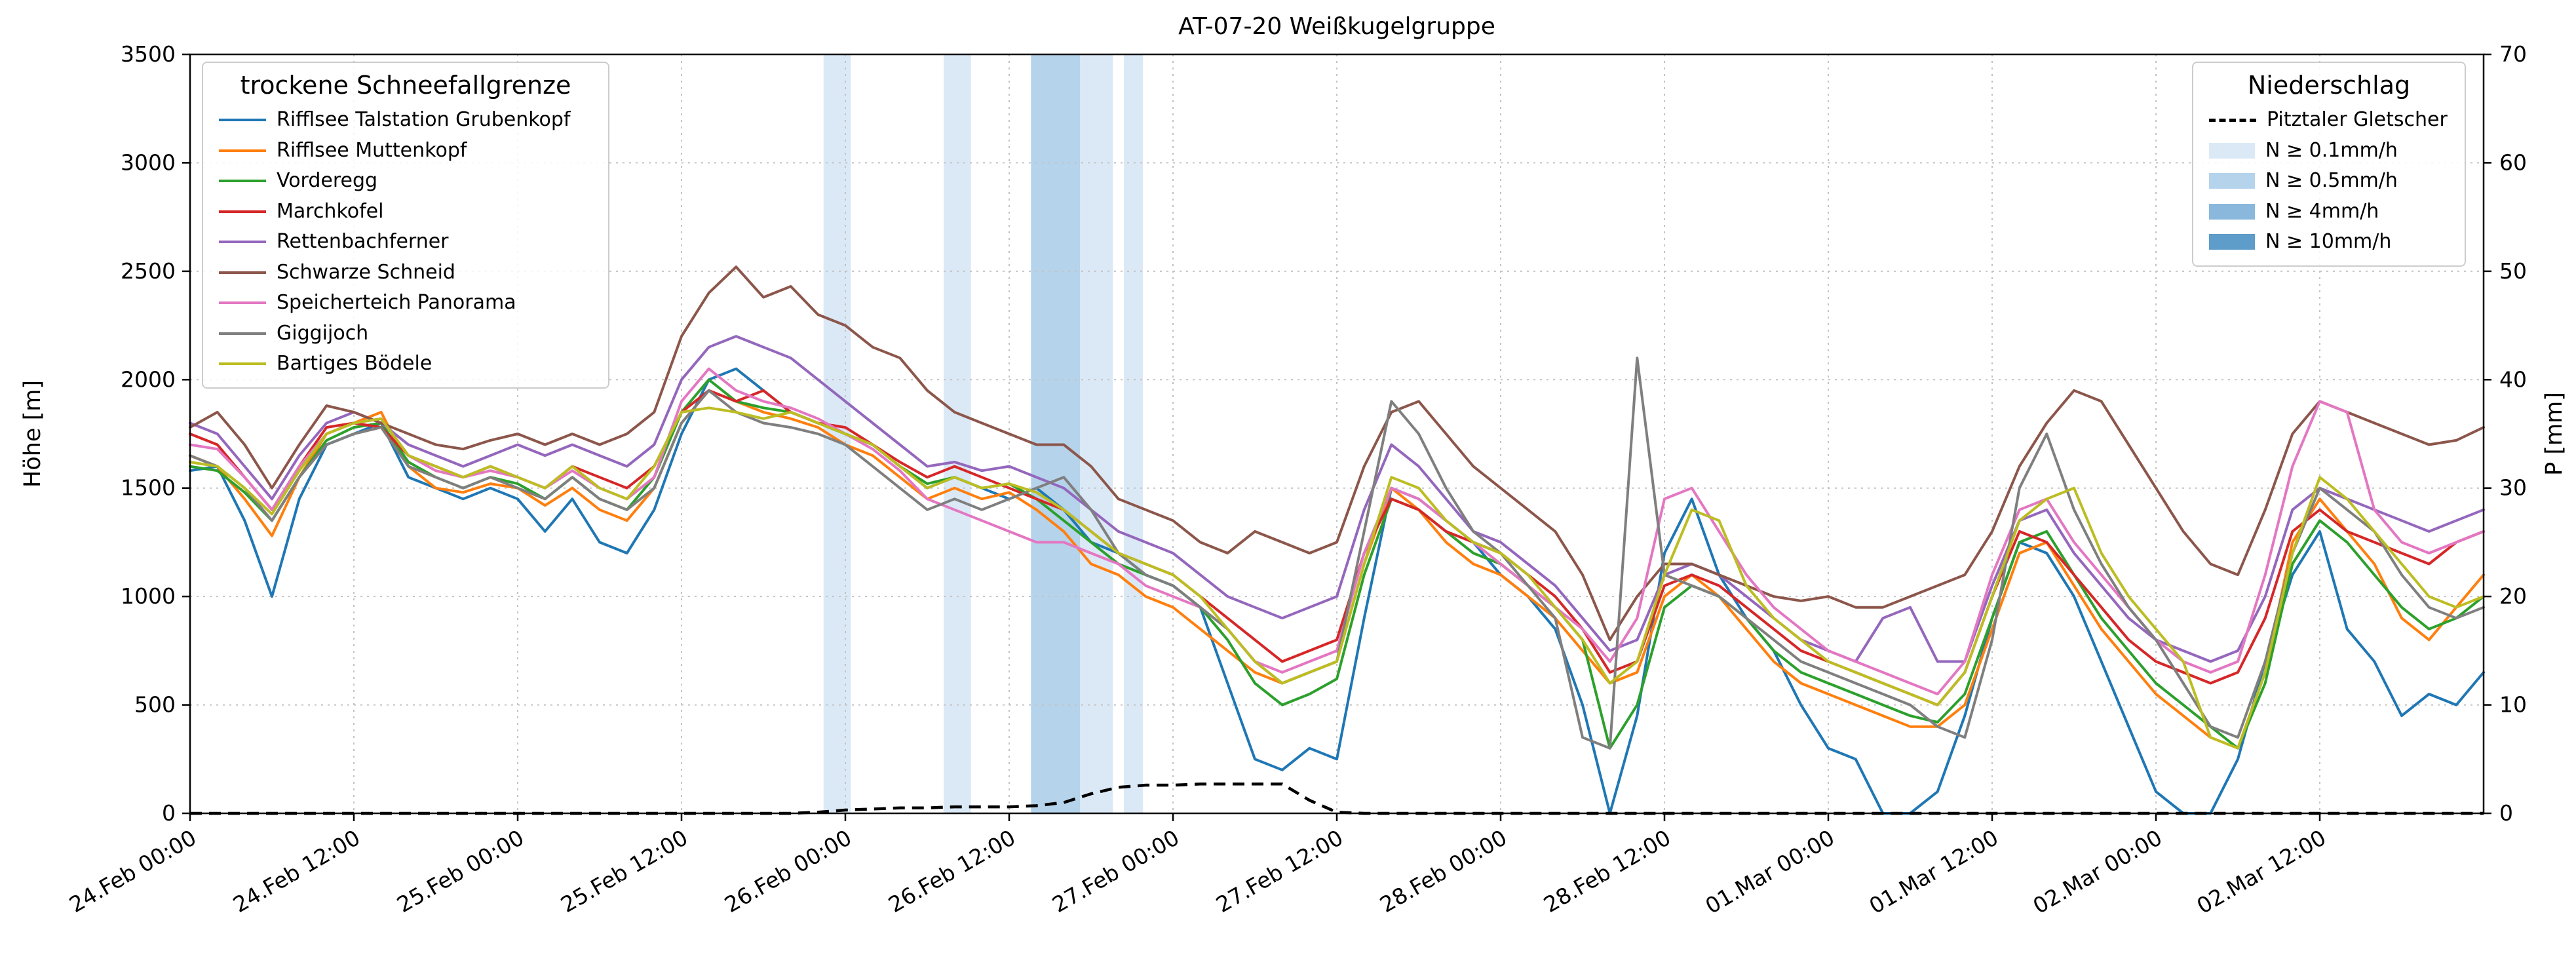  What do you see at coordinates (405, 212) in the screenshot?
I see `legend-entry: Marchkofel` at bounding box center [405, 212].